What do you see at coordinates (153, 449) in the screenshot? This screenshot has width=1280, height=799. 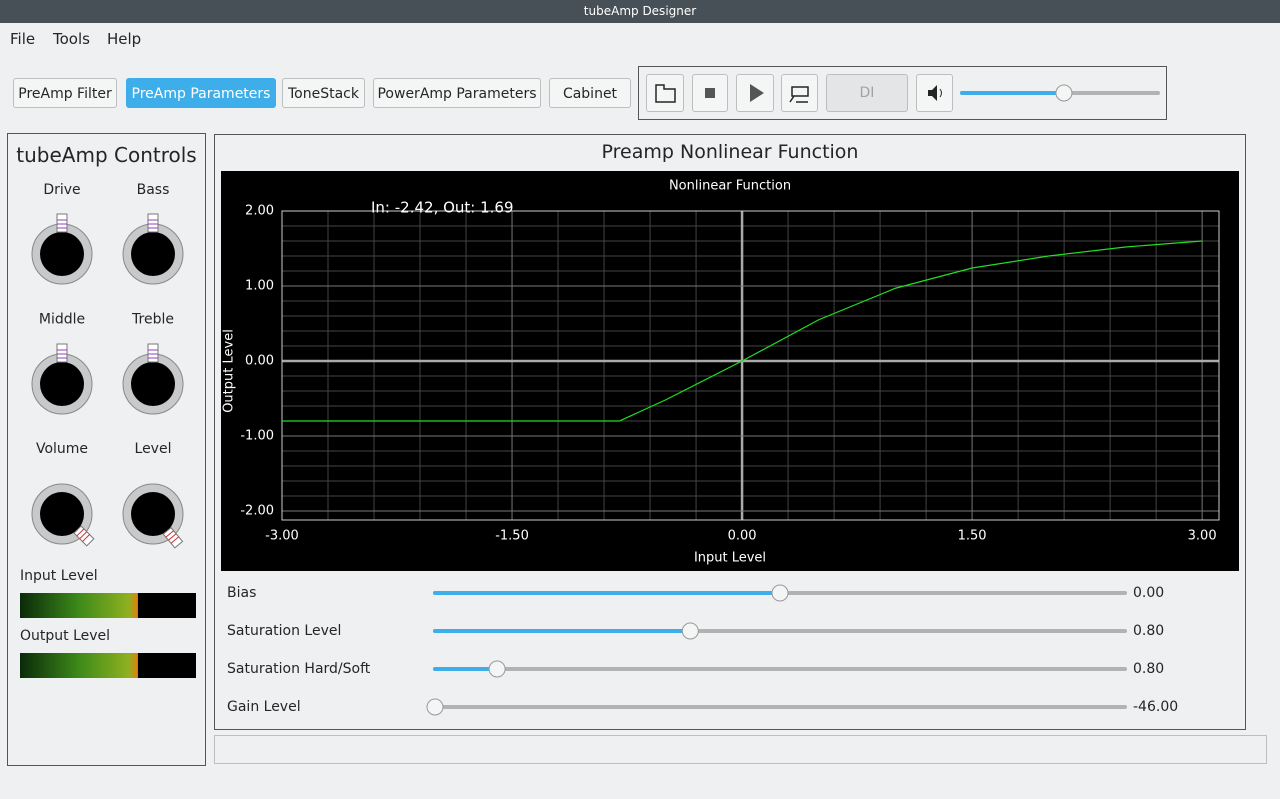 I see `knob-label: Level` at bounding box center [153, 449].